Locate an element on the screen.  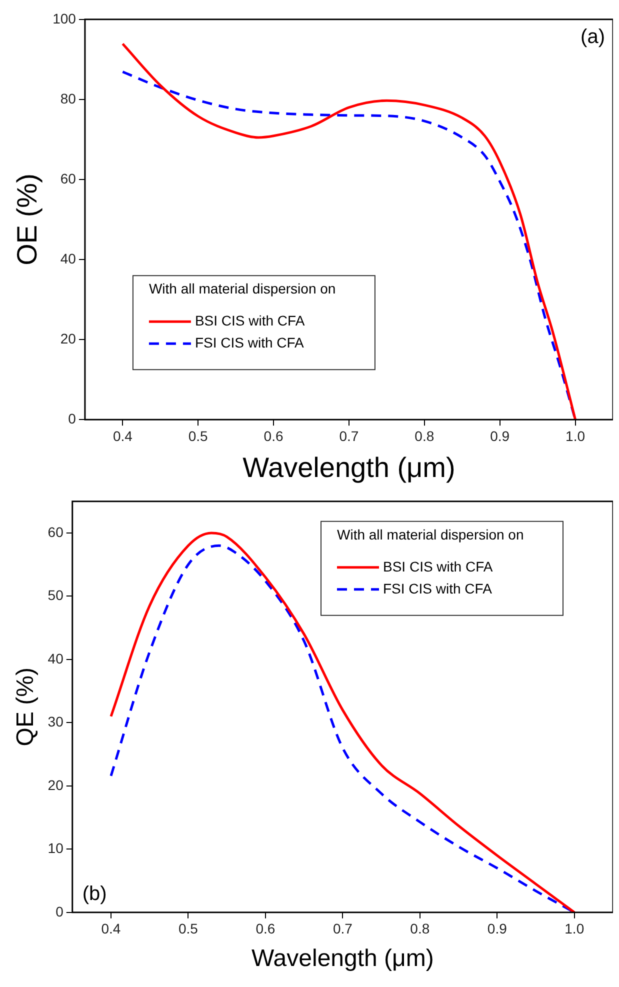
y-tick-label: 10 is located at coordinates (56, 848).